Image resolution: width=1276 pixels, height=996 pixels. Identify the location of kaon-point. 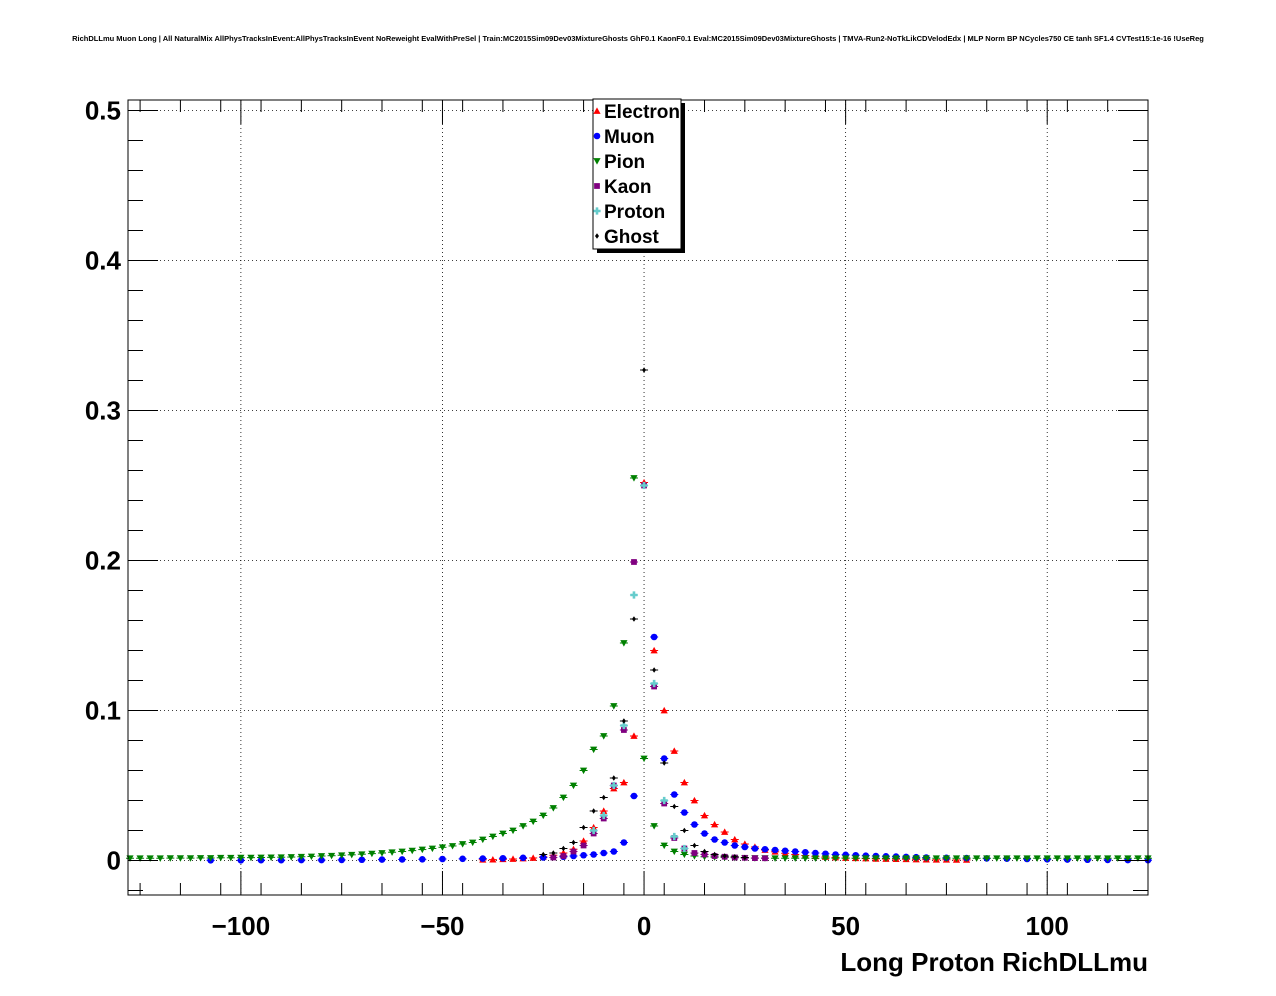
(623, 730).